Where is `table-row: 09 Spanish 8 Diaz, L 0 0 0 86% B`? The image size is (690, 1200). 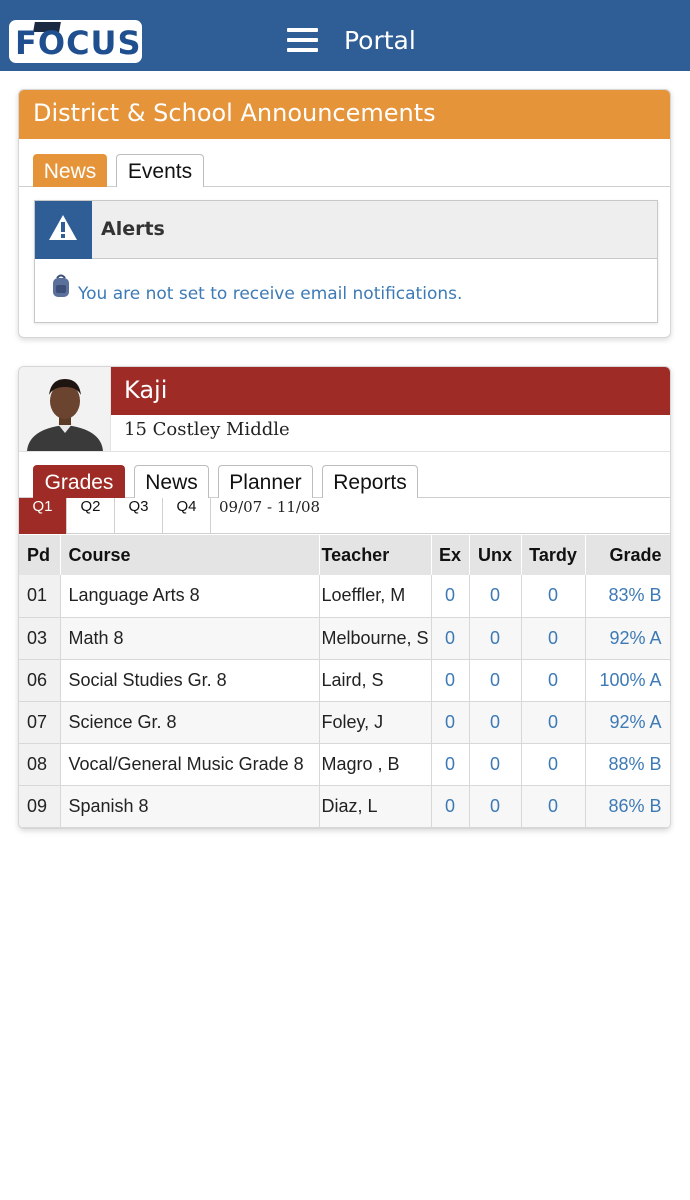
table-row: 09 Spanish 8 Diaz, L 0 0 0 86% B is located at coordinates (344, 806).